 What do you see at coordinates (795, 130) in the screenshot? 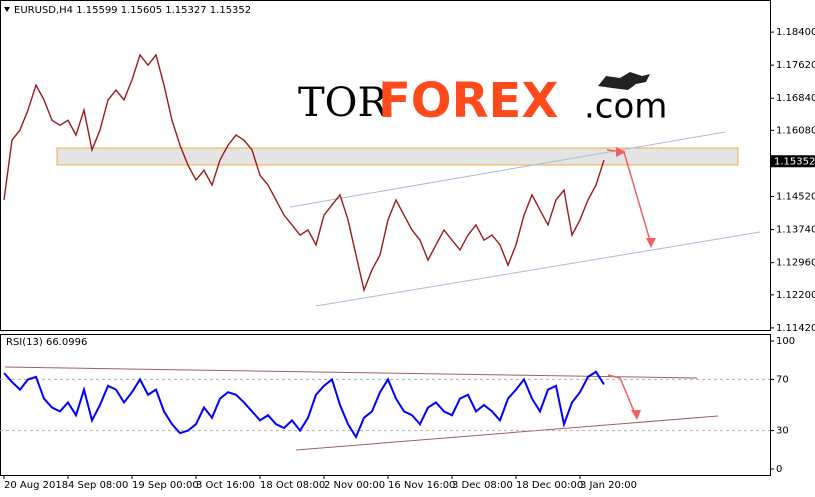
I see `y-tick-label: 1.16080` at bounding box center [795, 130].